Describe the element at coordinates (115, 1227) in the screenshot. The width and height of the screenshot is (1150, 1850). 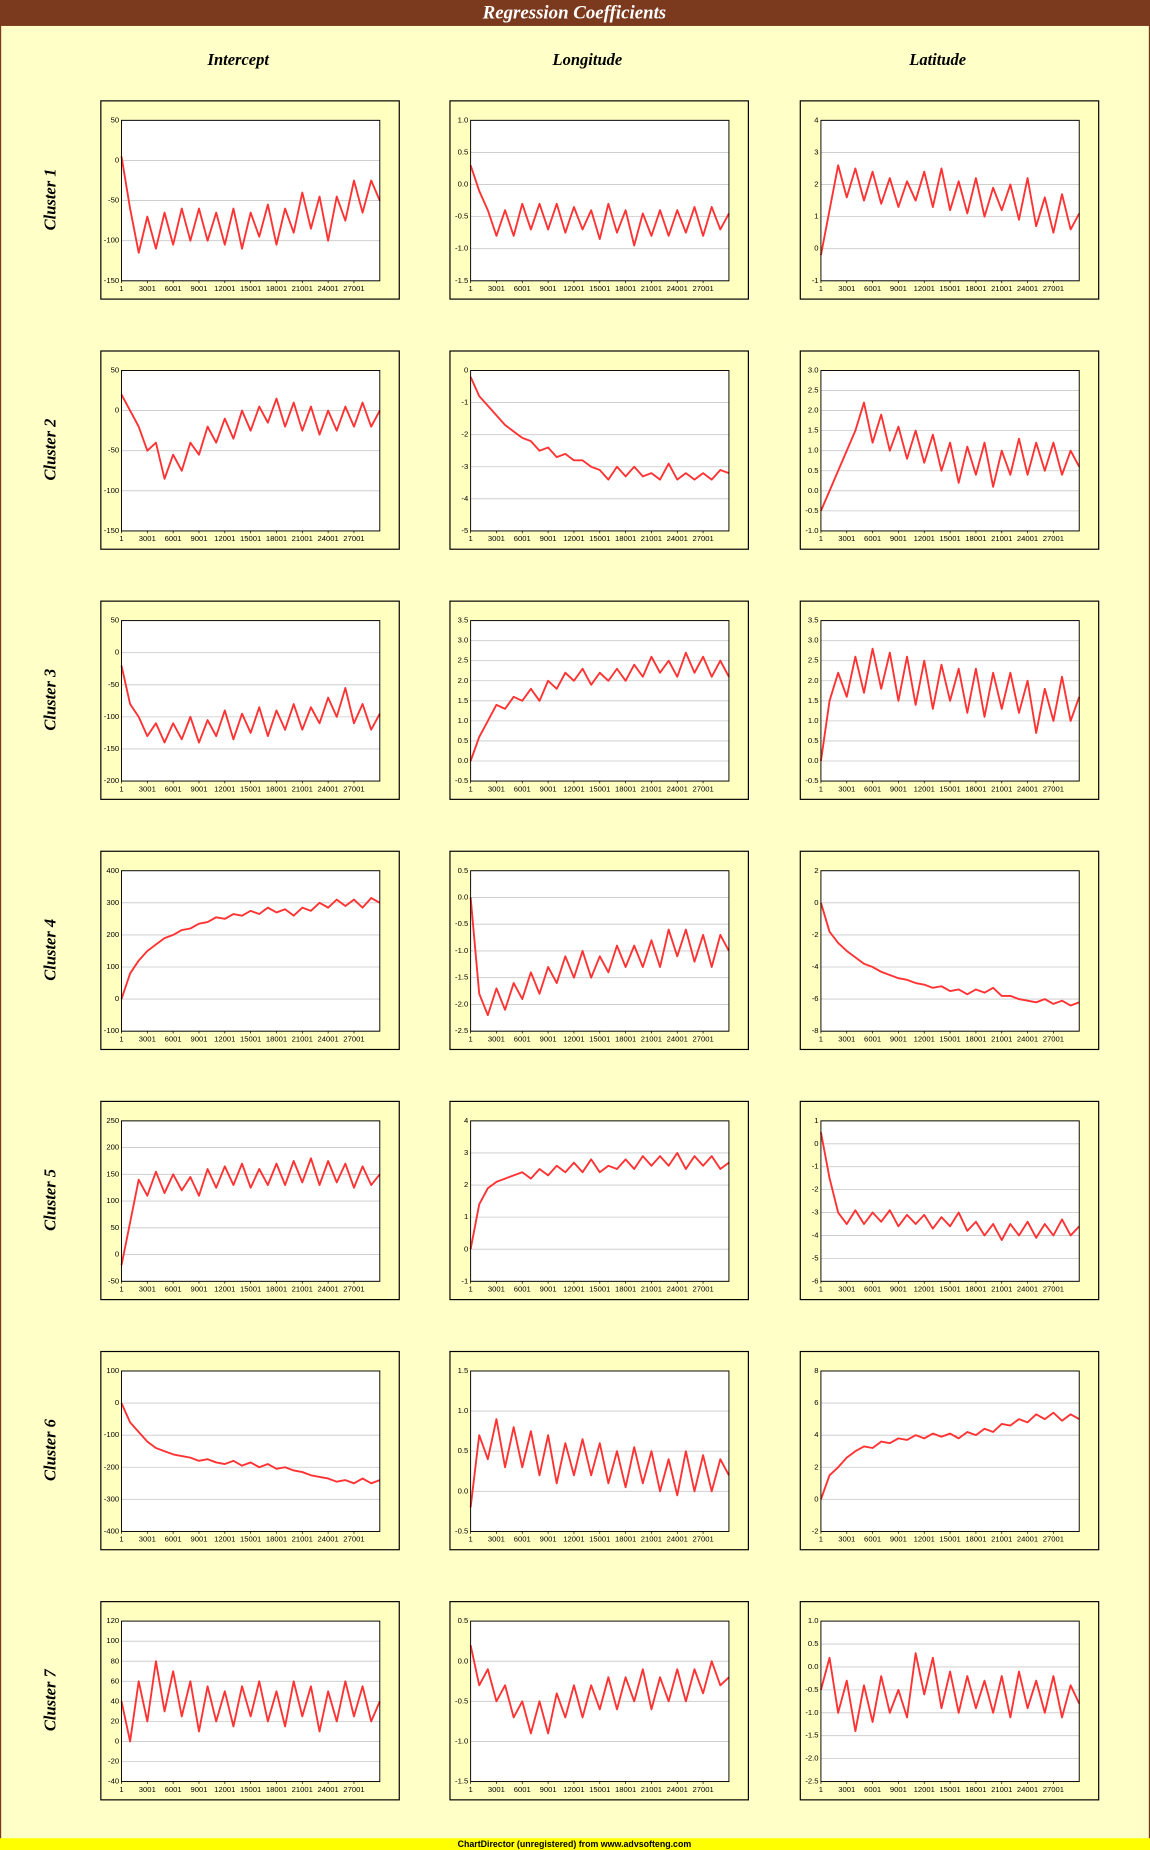
I see `y-tick-label: 50` at that location.